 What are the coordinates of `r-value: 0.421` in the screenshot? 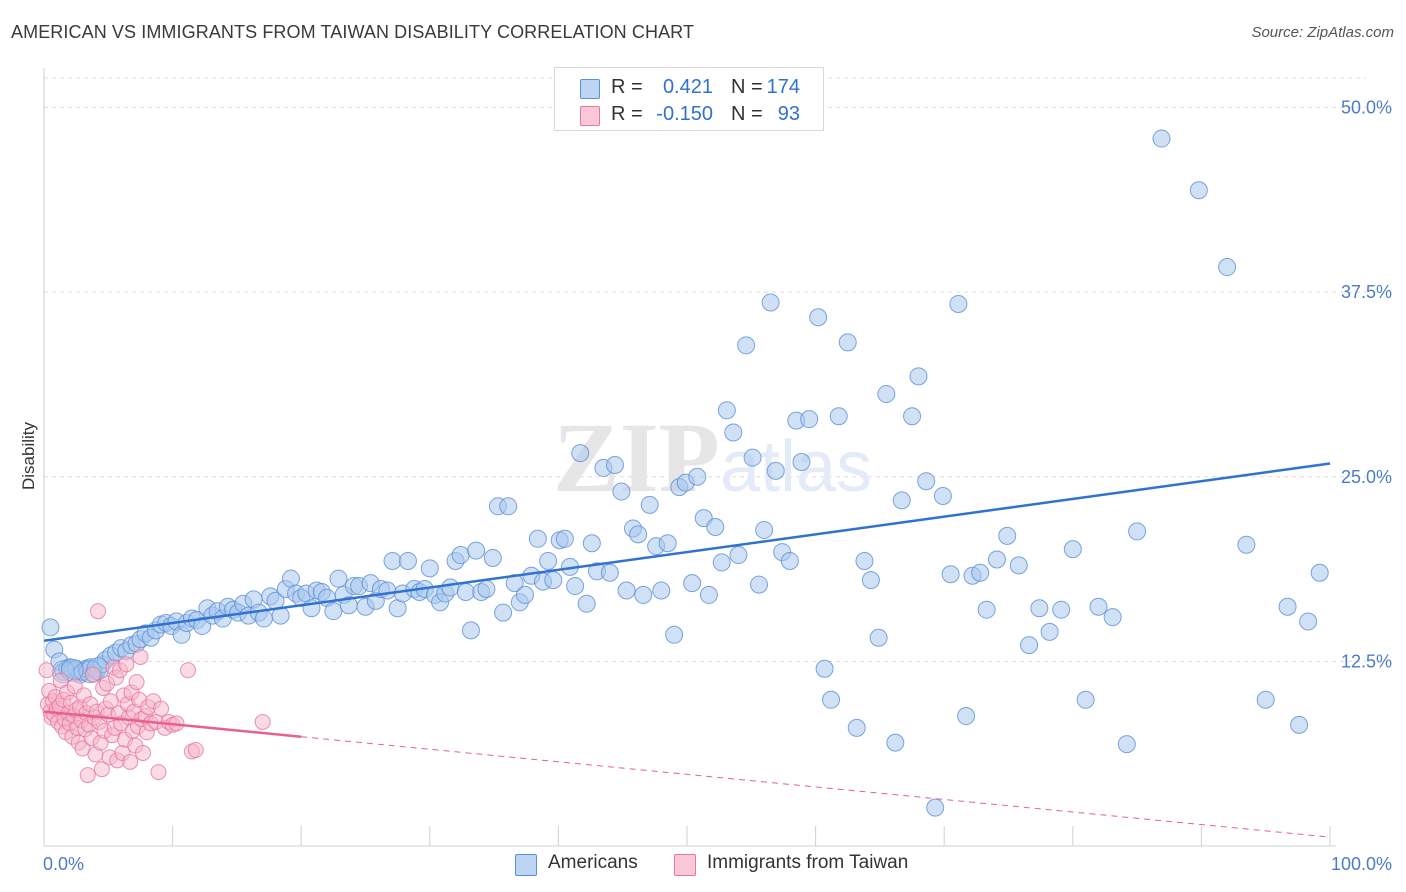 It's located at (687, 87).